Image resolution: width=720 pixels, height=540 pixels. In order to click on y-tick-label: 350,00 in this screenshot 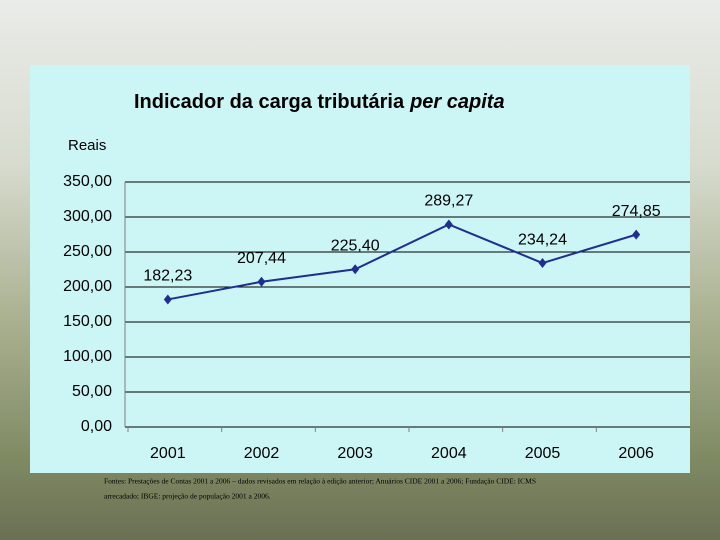, I will do `click(87, 181)`.